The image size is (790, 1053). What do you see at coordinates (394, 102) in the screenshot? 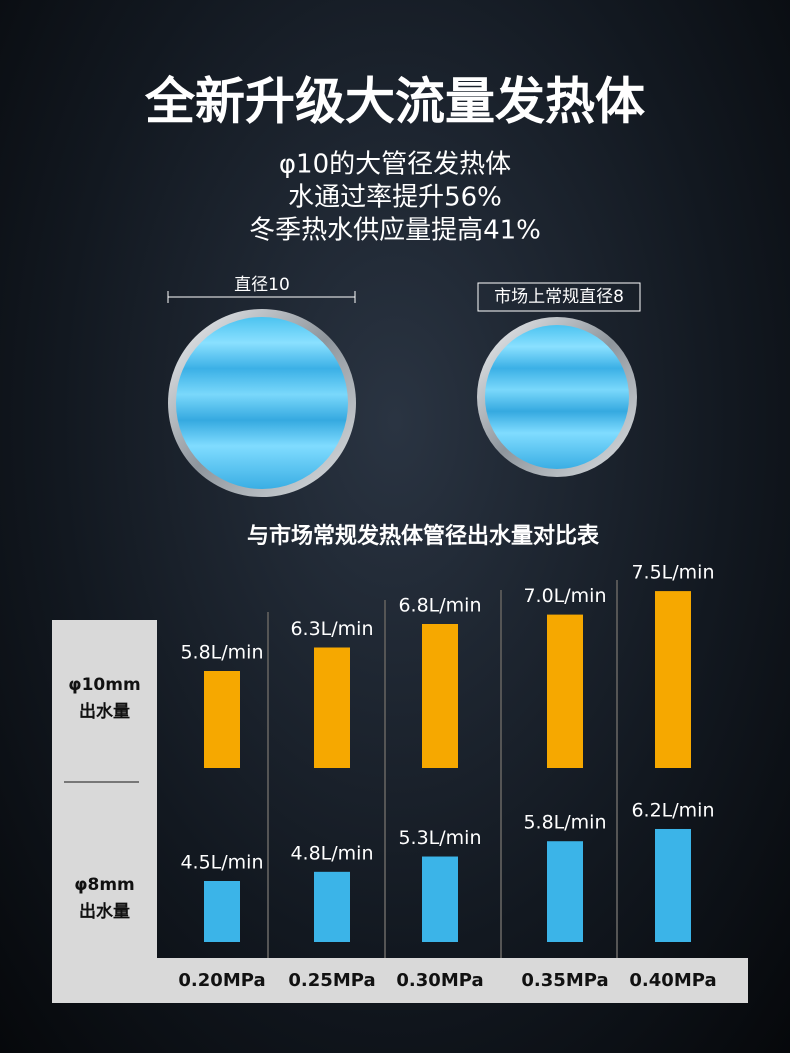
I see `title: 全新升级大流量发热体` at bounding box center [394, 102].